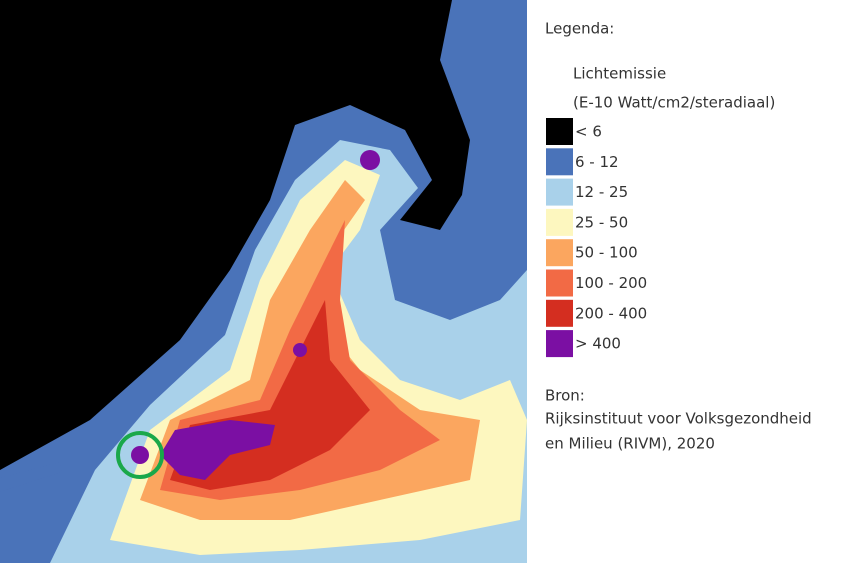  What do you see at coordinates (597, 162) in the screenshot?
I see `legend-label: 6 - 12` at bounding box center [597, 162].